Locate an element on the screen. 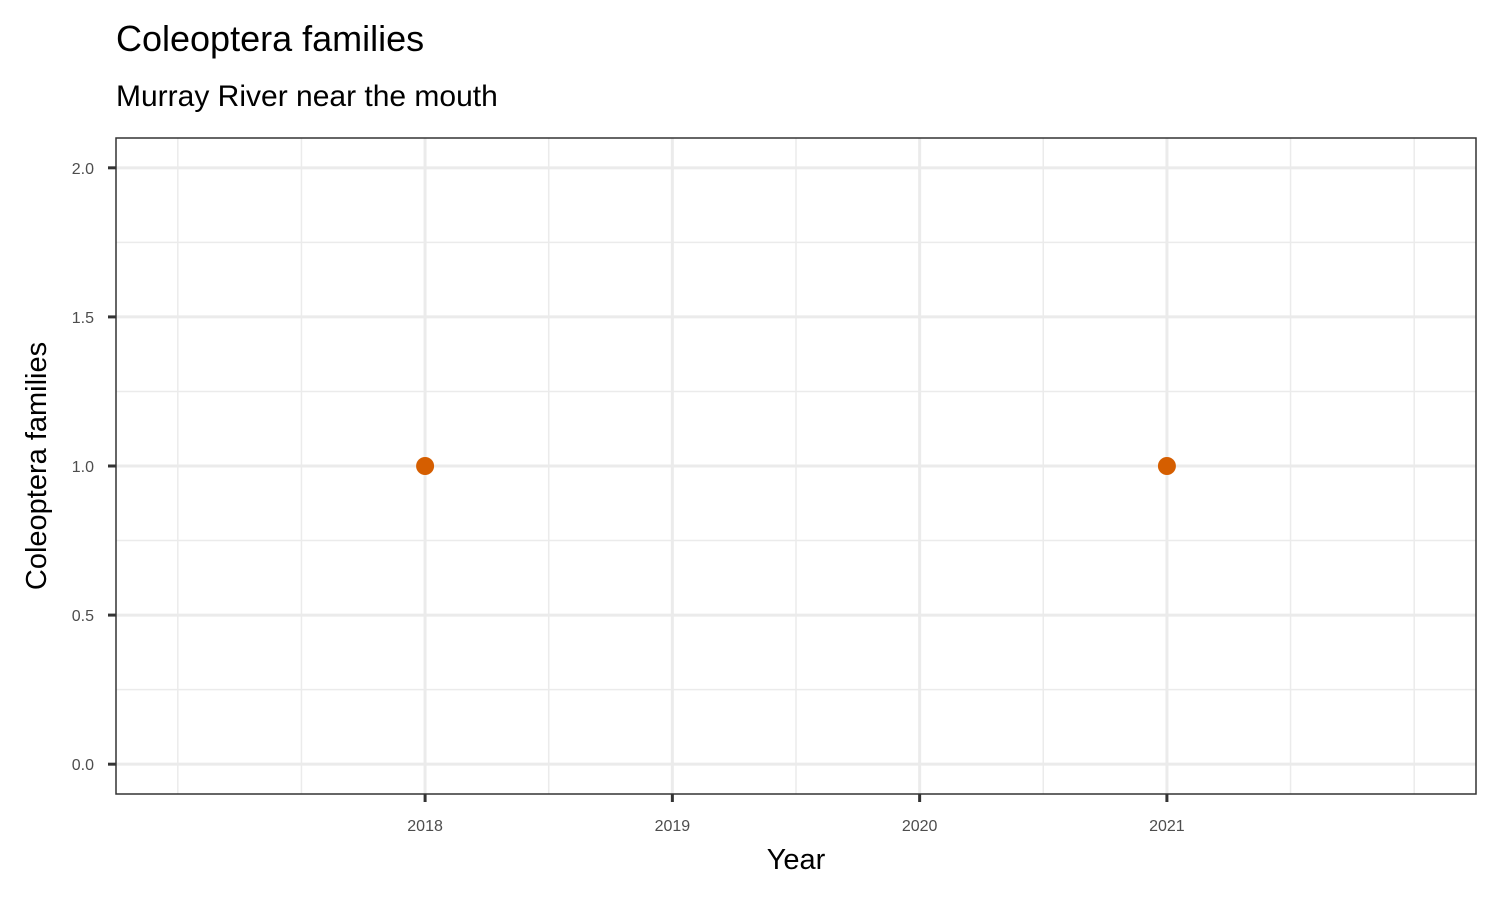  chart-subtitle: Murray River near the mouth is located at coordinates (307, 96).